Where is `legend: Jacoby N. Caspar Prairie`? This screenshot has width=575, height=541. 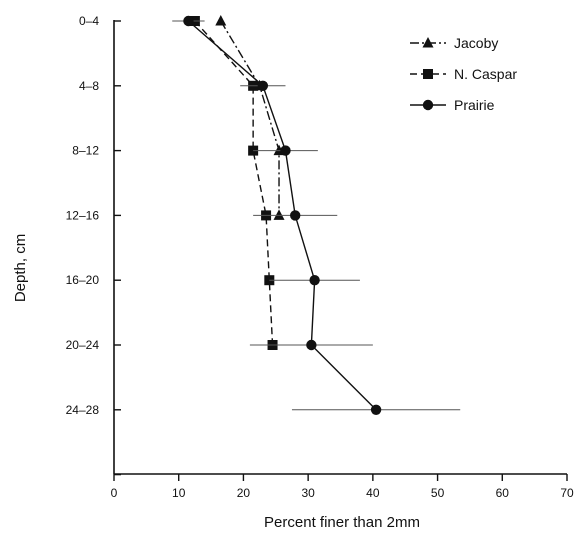 legend: Jacoby N. Caspar Prairie is located at coordinates (463, 74).